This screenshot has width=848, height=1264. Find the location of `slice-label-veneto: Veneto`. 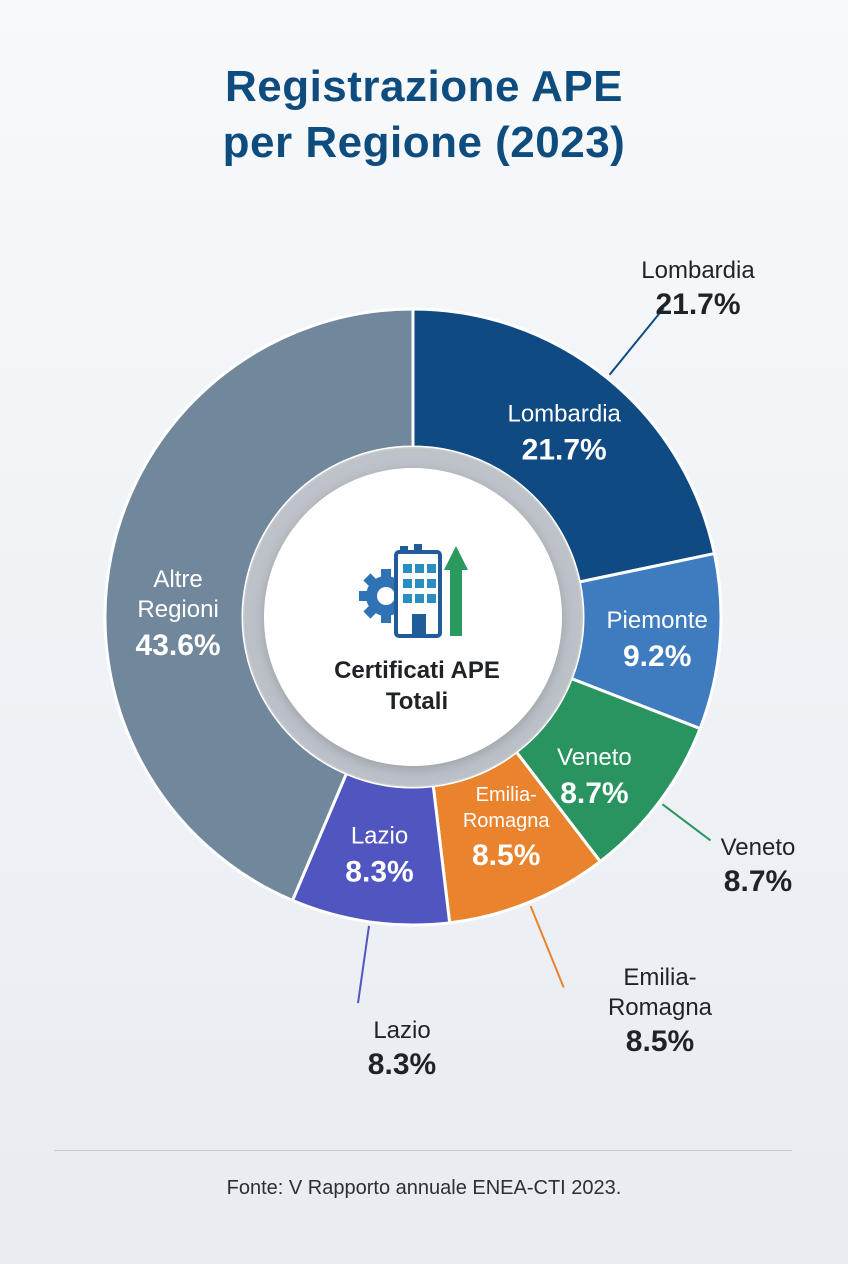

slice-label-veneto: Veneto is located at coordinates (594, 757).